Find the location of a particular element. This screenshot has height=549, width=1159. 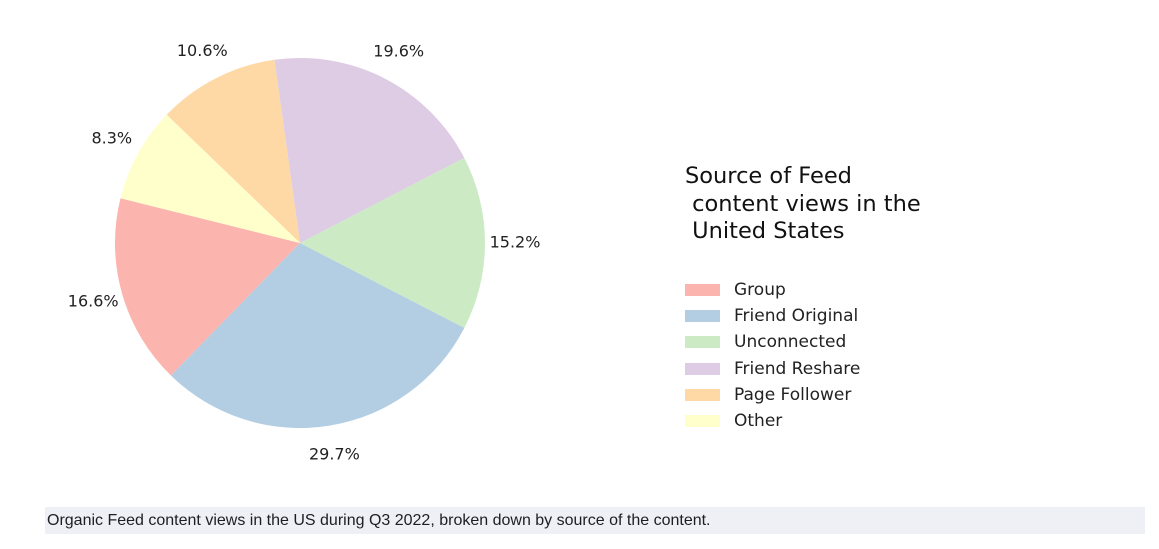

pie-label-friend-original: 29.7% is located at coordinates (334, 454).